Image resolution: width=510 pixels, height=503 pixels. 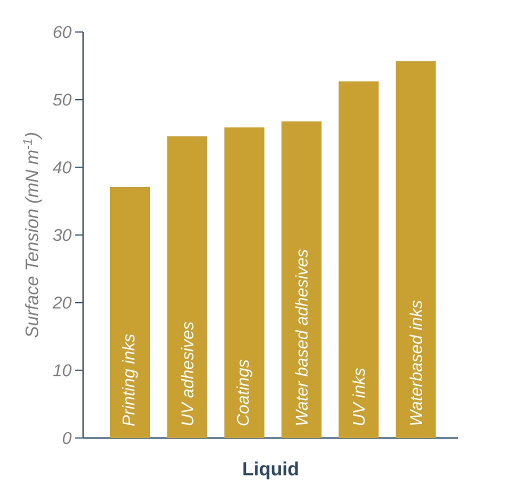 What do you see at coordinates (32, 235) in the screenshot?
I see `y-axis-title: Surface Tension (mN m$^{-1}$)` at bounding box center [32, 235].